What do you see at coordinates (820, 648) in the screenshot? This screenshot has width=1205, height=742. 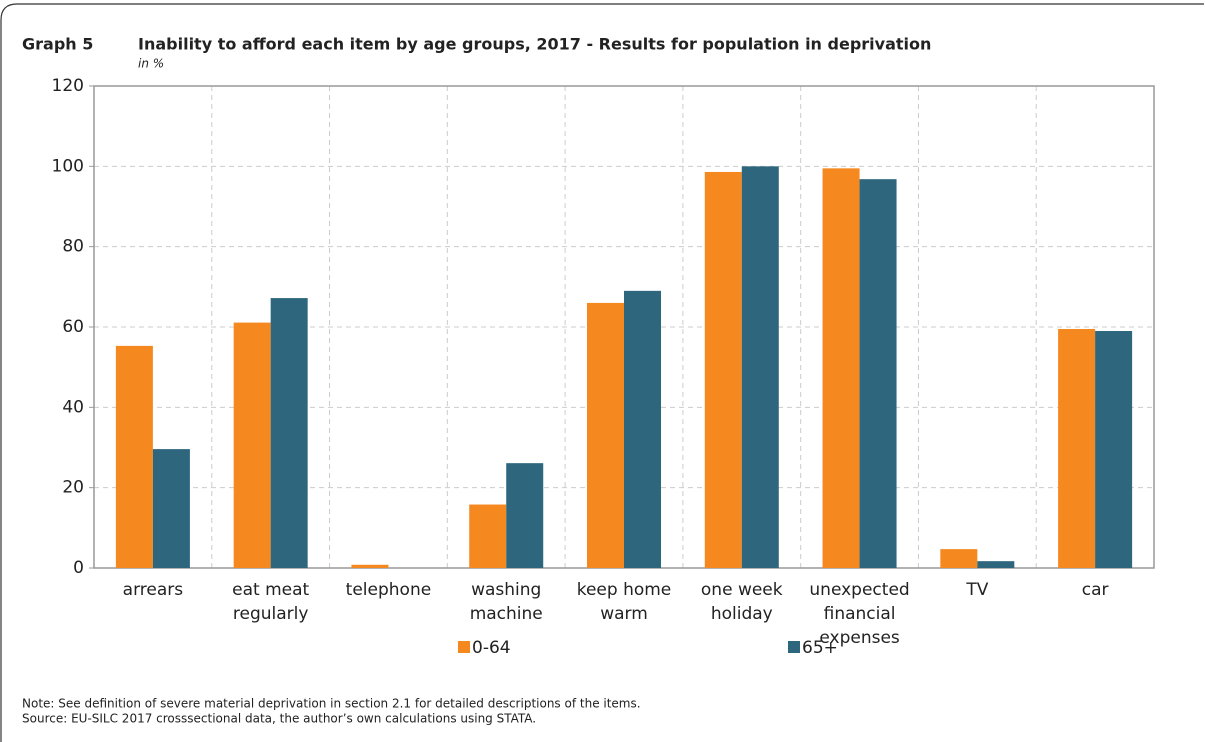 I see `legend-label: 65+` at bounding box center [820, 648].